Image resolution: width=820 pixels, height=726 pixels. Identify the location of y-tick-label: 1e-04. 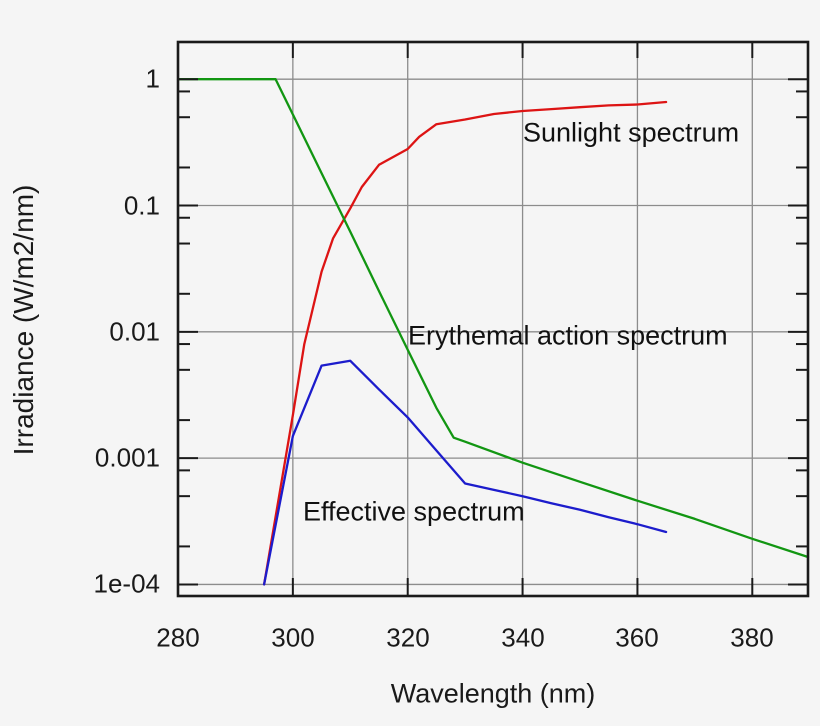
(127, 583).